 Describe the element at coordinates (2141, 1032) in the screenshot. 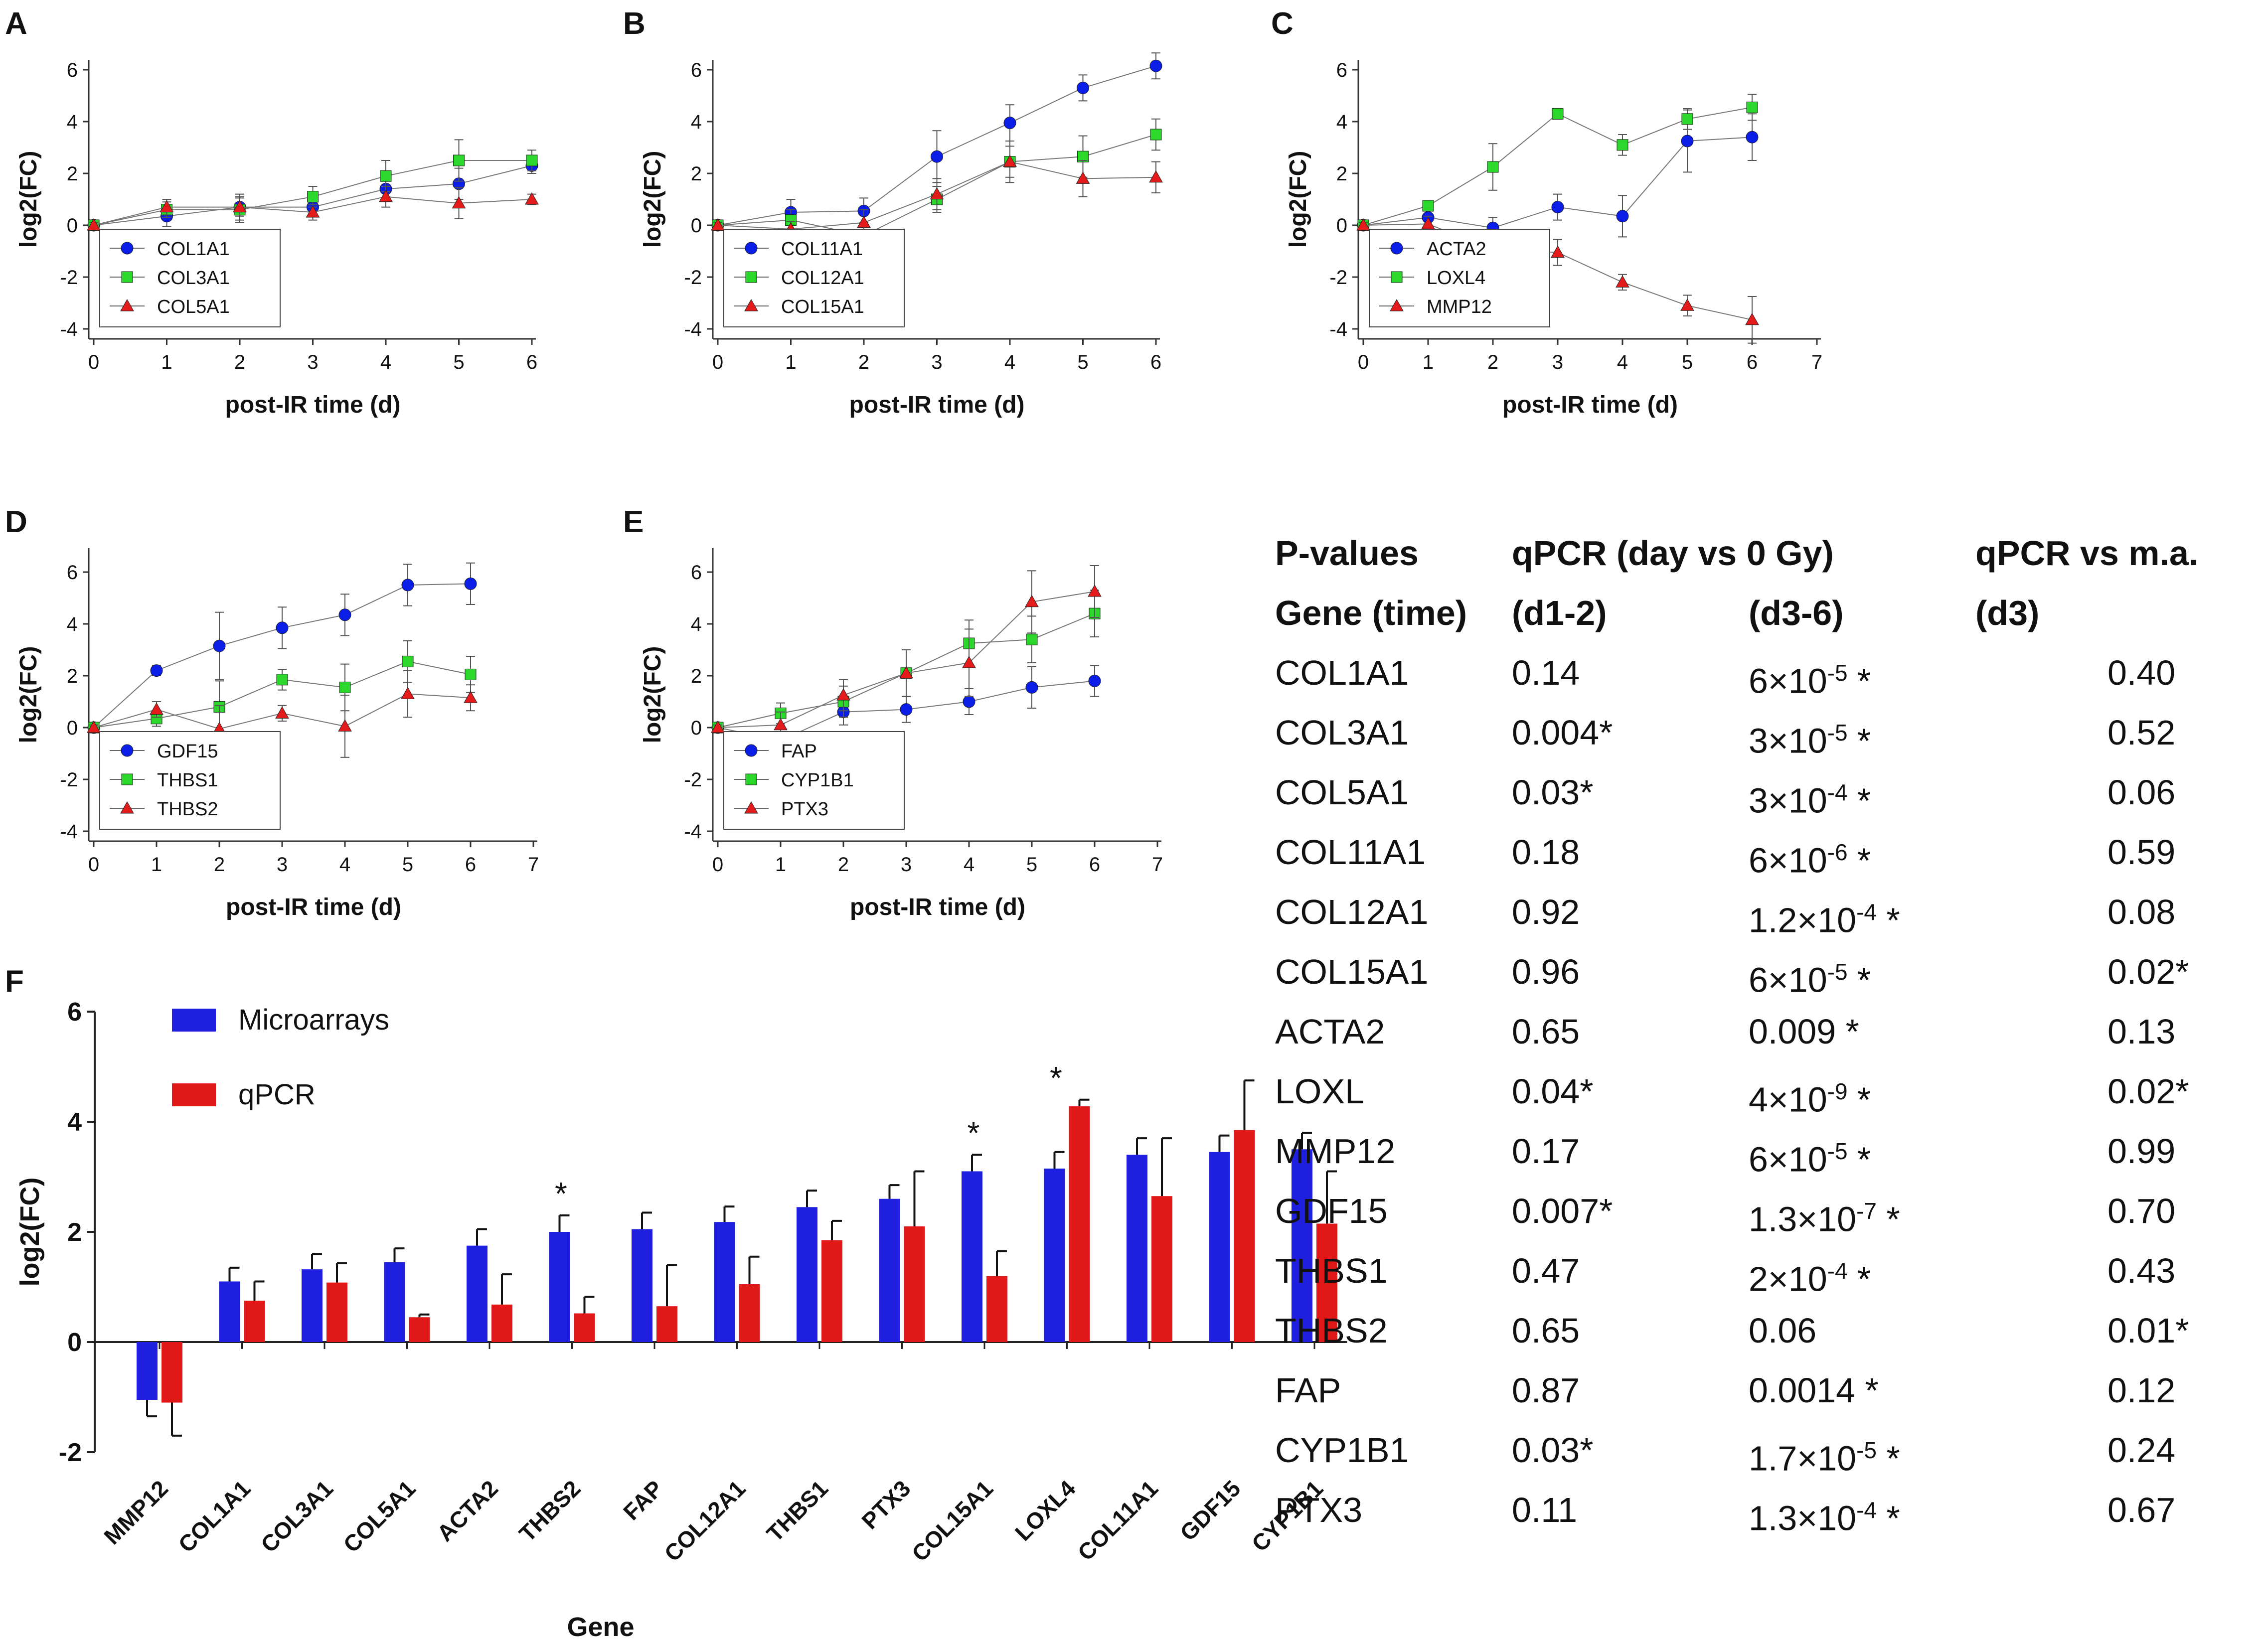

I see `p-d3-cell: 0.13` at that location.